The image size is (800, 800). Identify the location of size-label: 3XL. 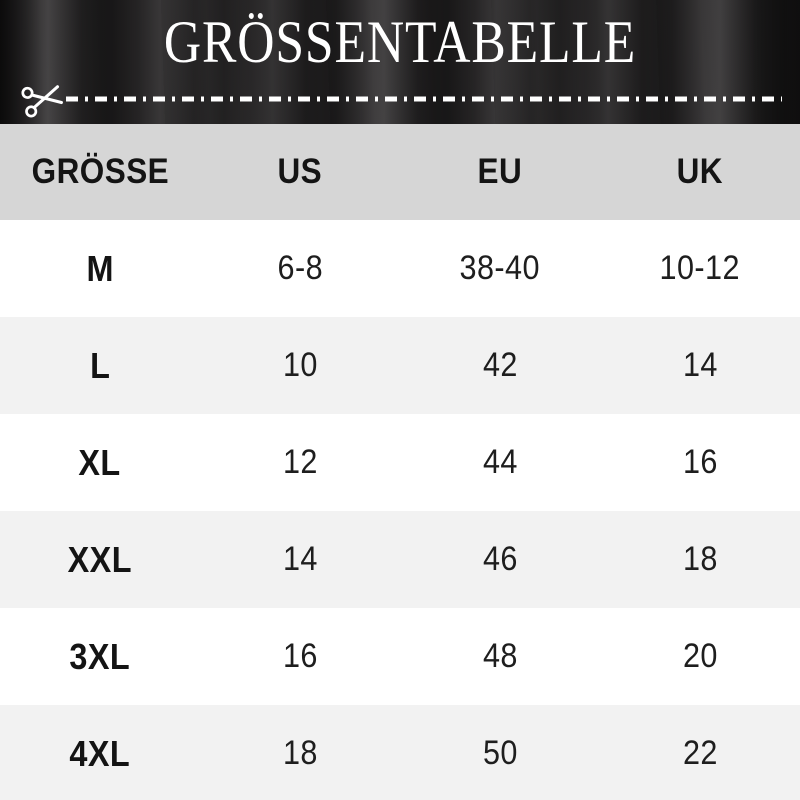
(100, 656).